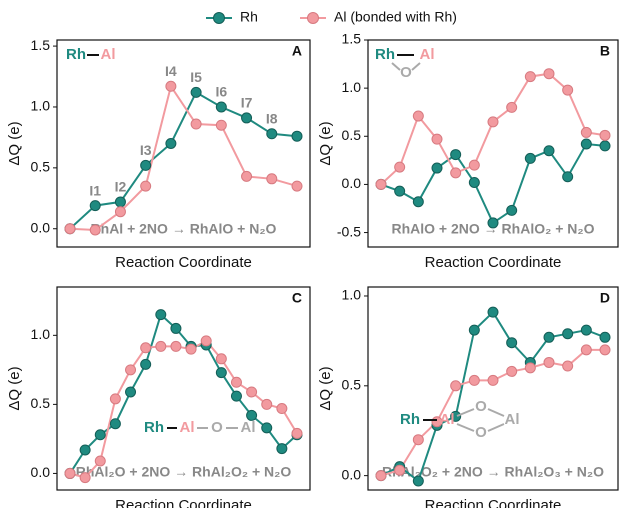 This screenshot has height=508, width=622. I want to click on point-annotation: I4, so click(171, 71).